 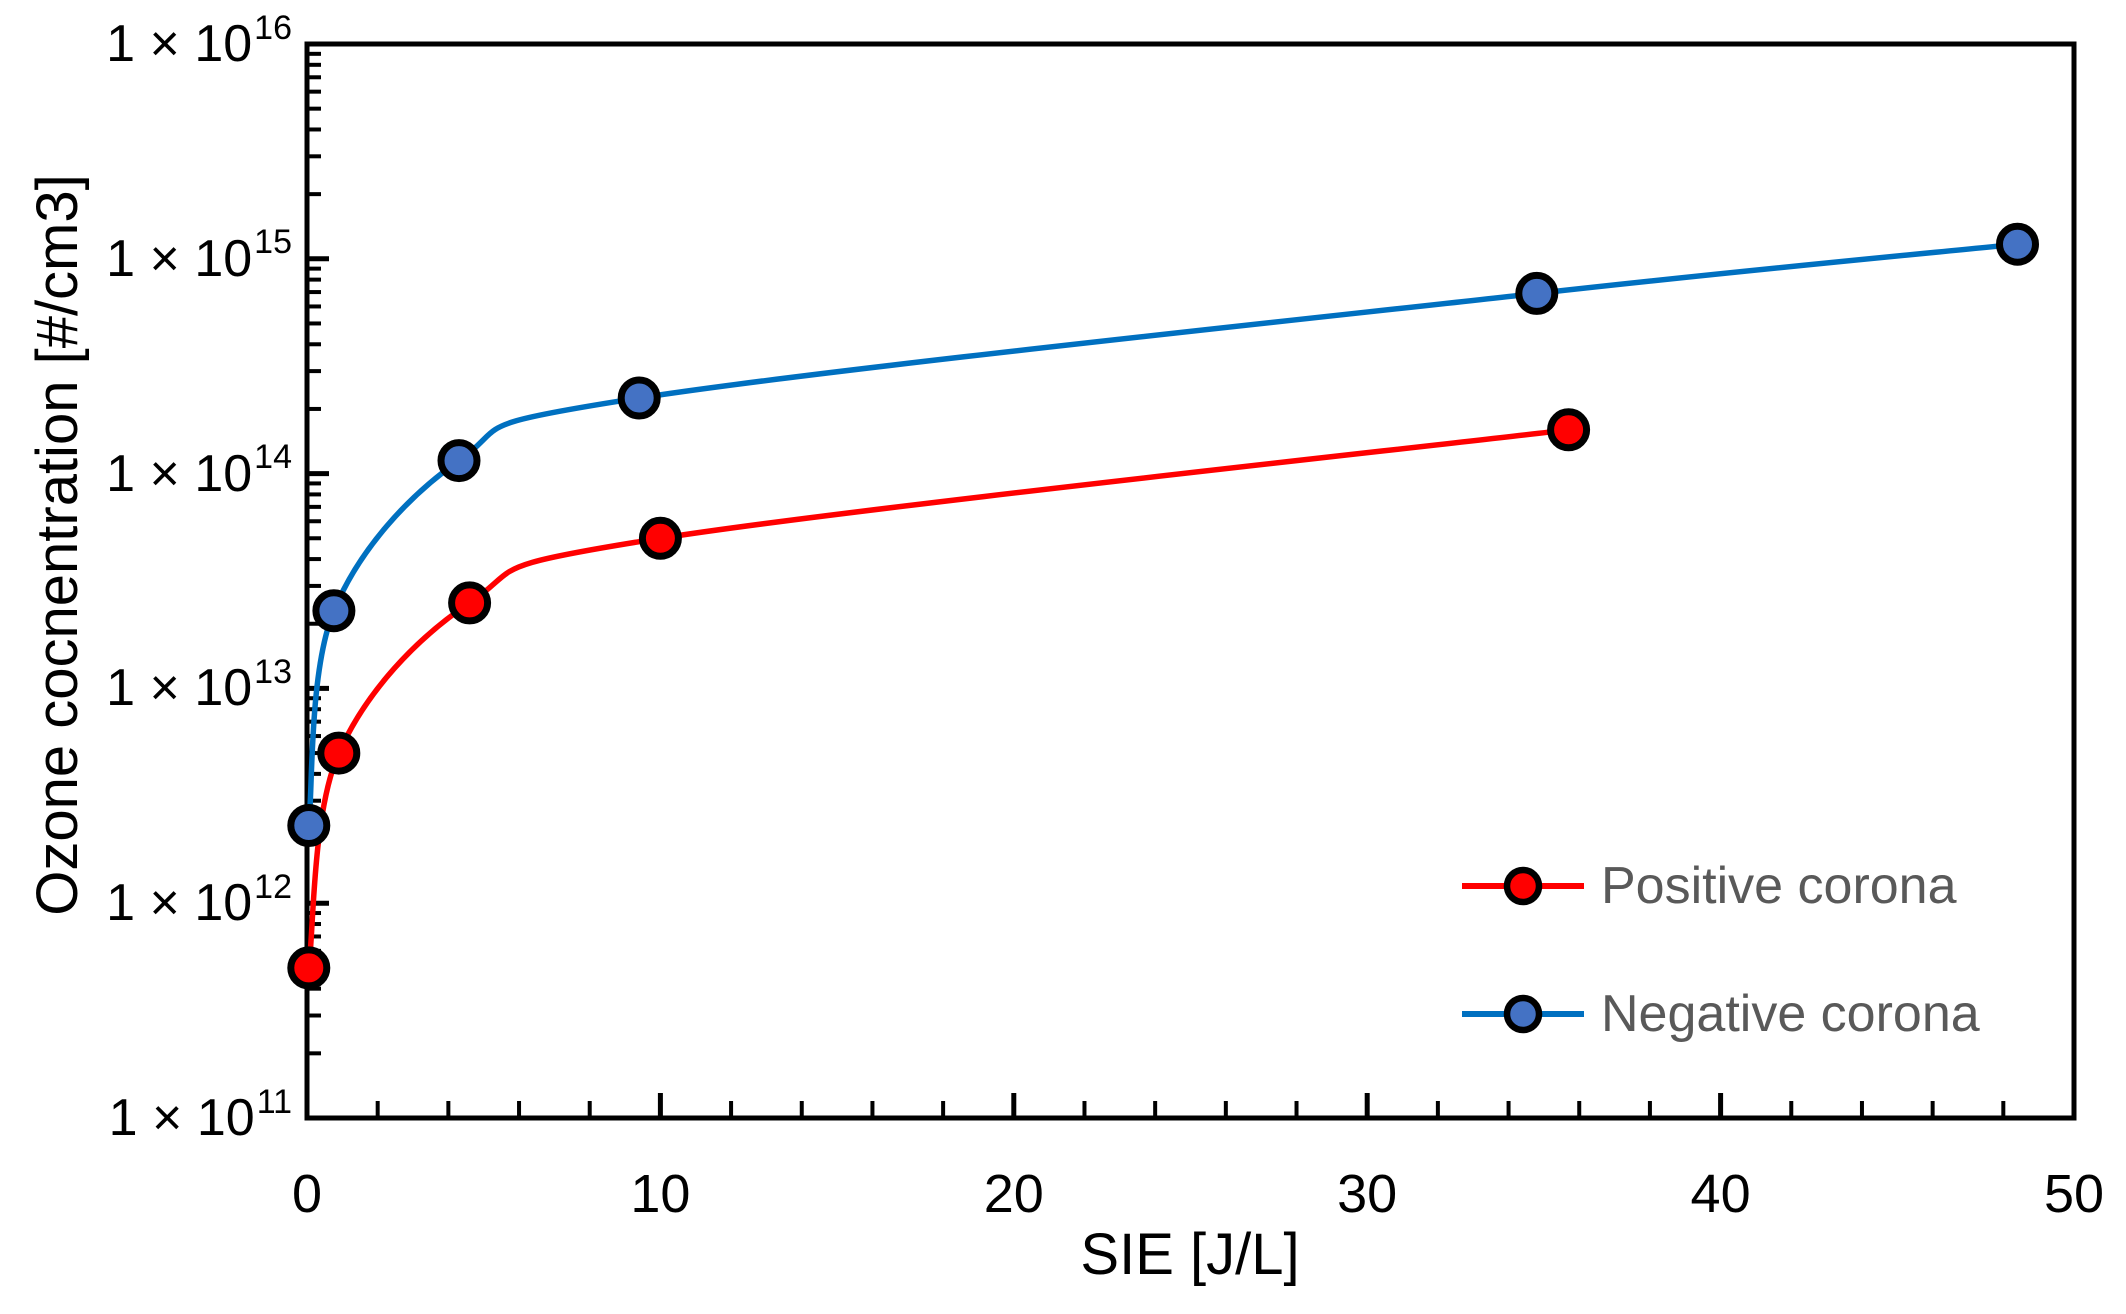 I want to click on legend-item-negative-corona: Negative corona, so click(x=1721, y=1014).